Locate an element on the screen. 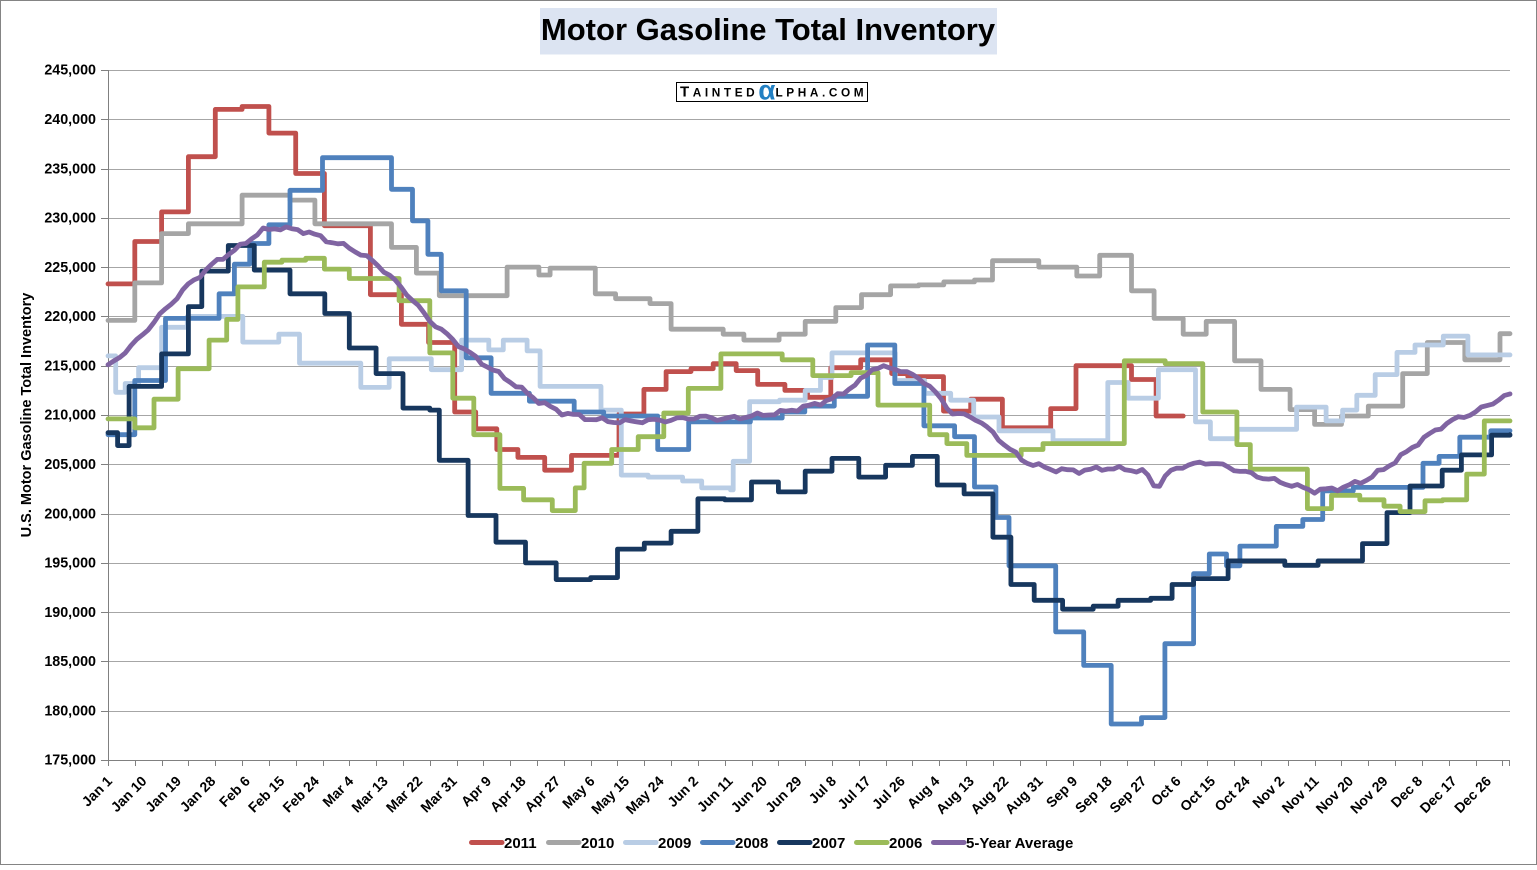 The height and width of the screenshot is (870, 1537). svg-text: 2010 is located at coordinates (597, 843).